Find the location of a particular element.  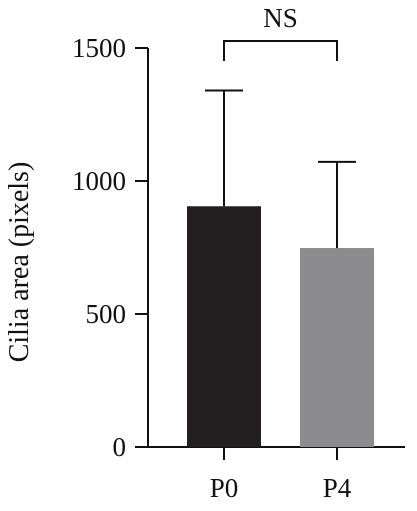

significance-annotation: NS is located at coordinates (280, 32).